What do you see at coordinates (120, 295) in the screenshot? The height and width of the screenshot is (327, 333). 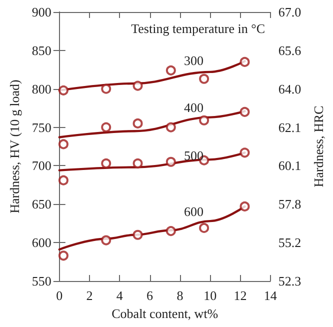 I see `x-tick-label: 4` at bounding box center [120, 295].